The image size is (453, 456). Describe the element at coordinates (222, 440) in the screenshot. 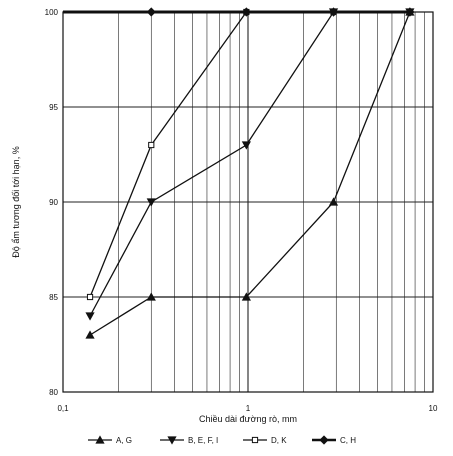

I see `legend: A, G B, E, F, I D, K C, H` at that location.